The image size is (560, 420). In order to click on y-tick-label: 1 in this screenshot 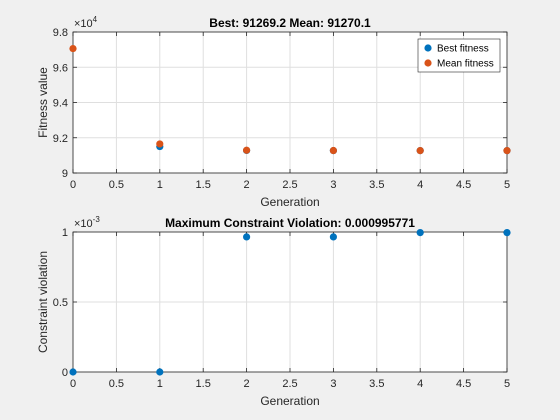, I will do `click(65, 233)`.